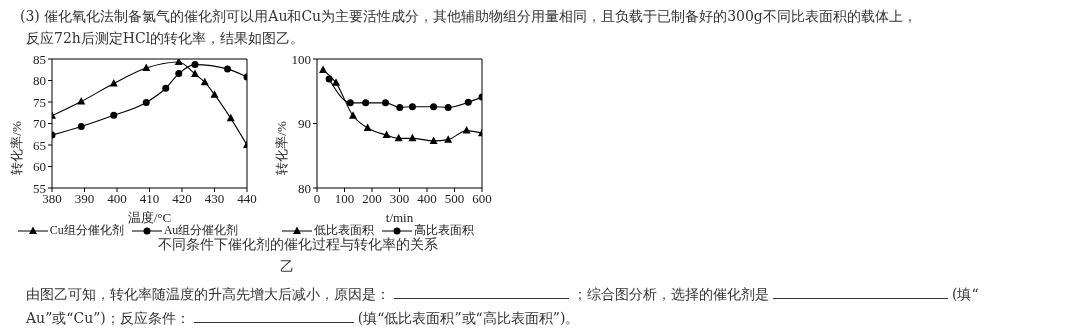 This screenshot has height=328, width=1080. Describe the element at coordinates (39, 124) in the screenshot. I see `y-tick-label: 70` at that location.